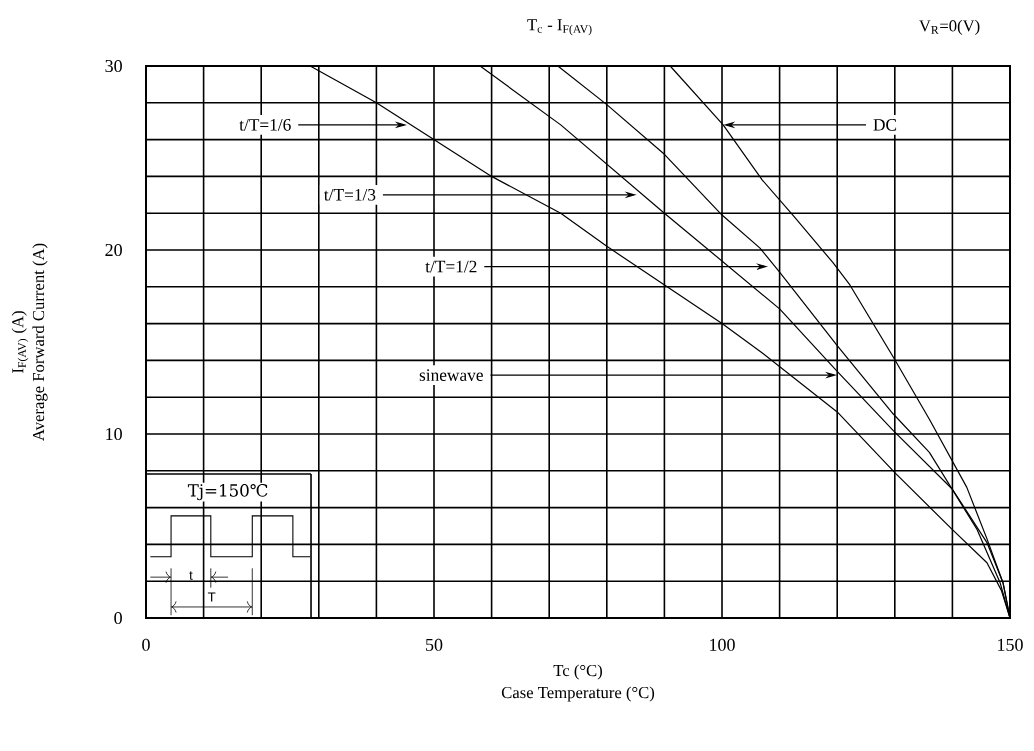 This screenshot has height=751, width=1034. What do you see at coordinates (113, 250) in the screenshot?
I see `y-tick-label: 20` at bounding box center [113, 250].